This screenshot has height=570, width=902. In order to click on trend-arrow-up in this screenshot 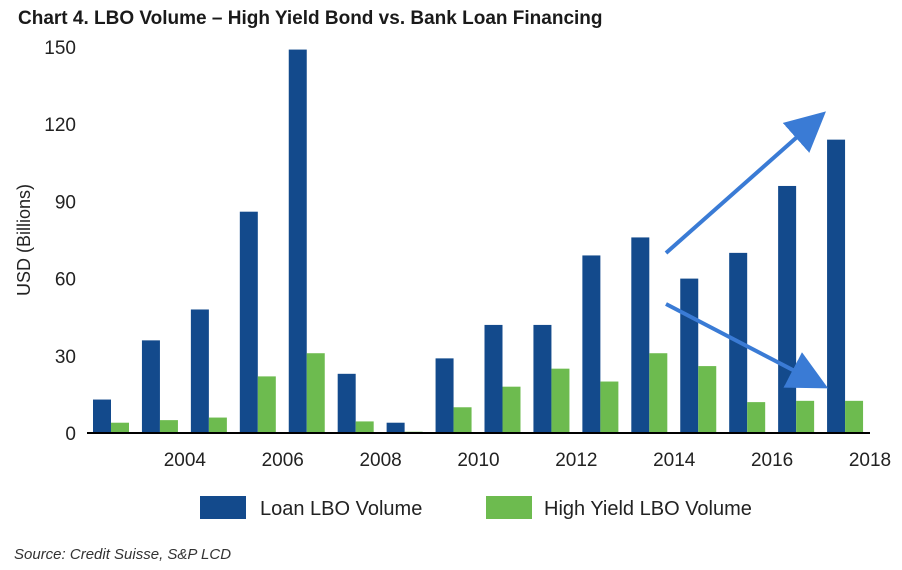, I will do `click(745, 183)`.